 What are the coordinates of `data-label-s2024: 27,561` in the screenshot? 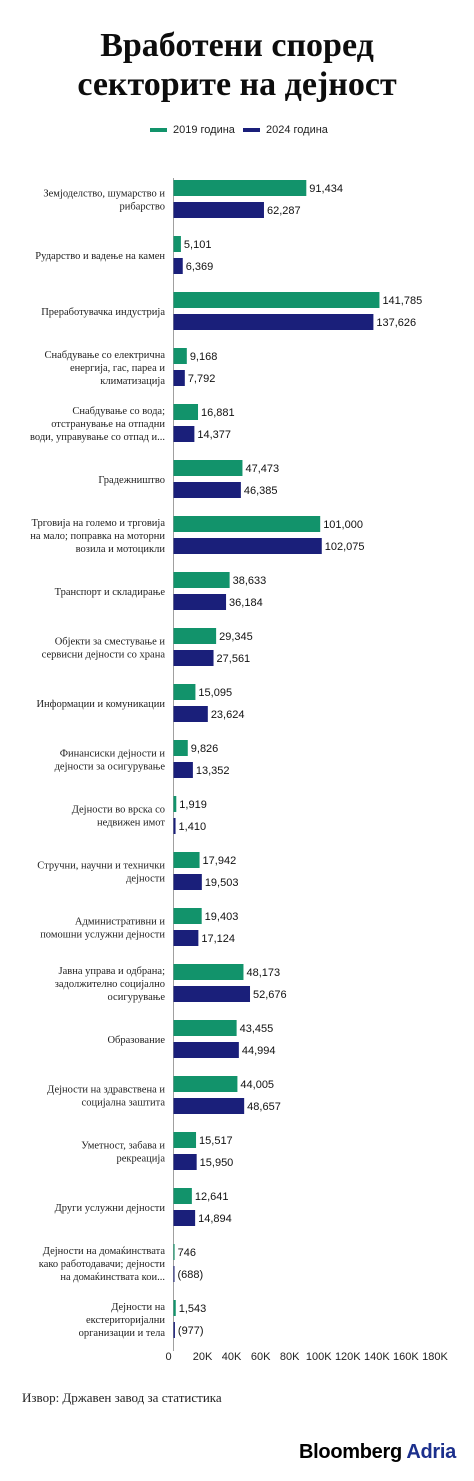 It's located at (234, 659).